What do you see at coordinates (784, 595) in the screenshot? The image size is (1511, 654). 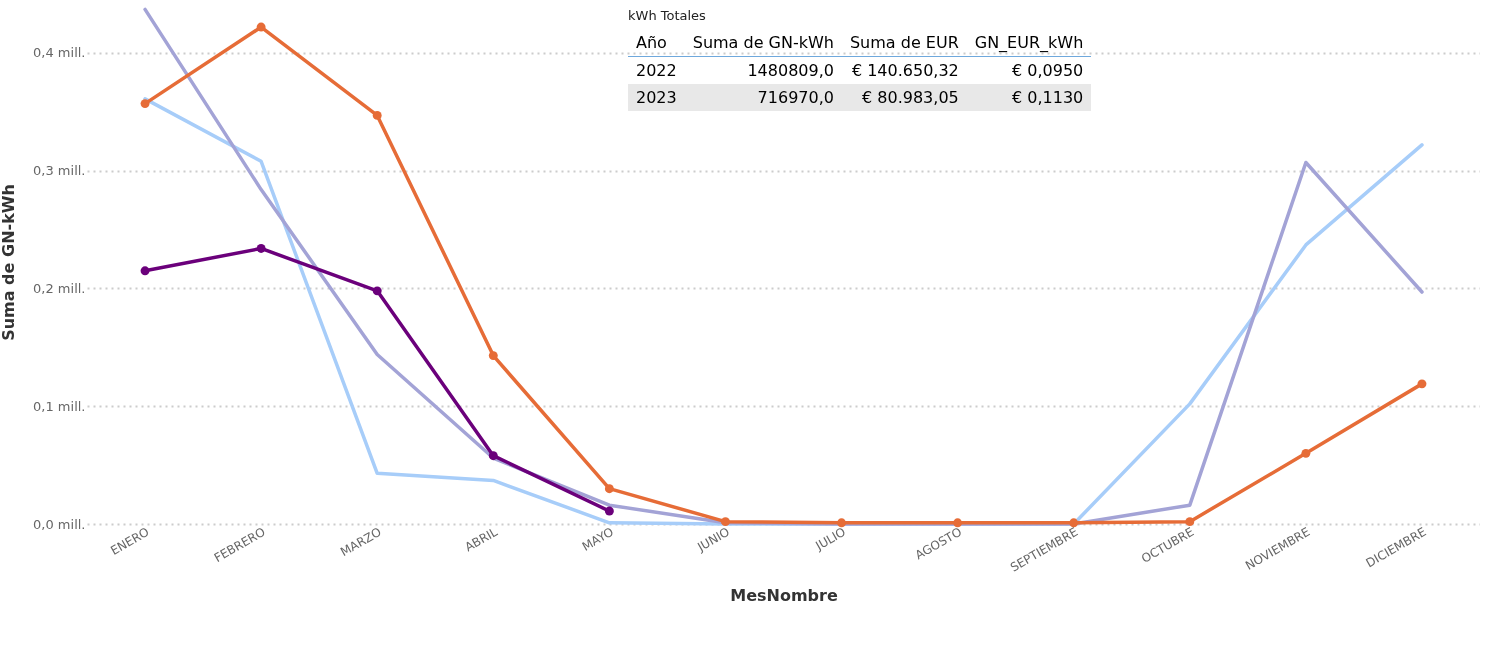 I see `x-axis-title: MesNombre` at bounding box center [784, 595].